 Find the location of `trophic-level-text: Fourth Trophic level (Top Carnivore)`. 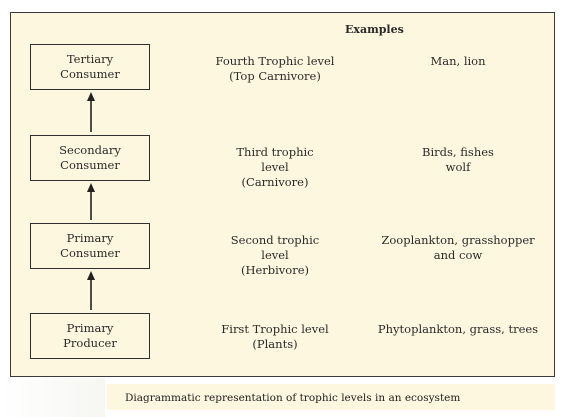

trophic-level-text: Fourth Trophic level (Top Carnivore) is located at coordinates (275, 69).